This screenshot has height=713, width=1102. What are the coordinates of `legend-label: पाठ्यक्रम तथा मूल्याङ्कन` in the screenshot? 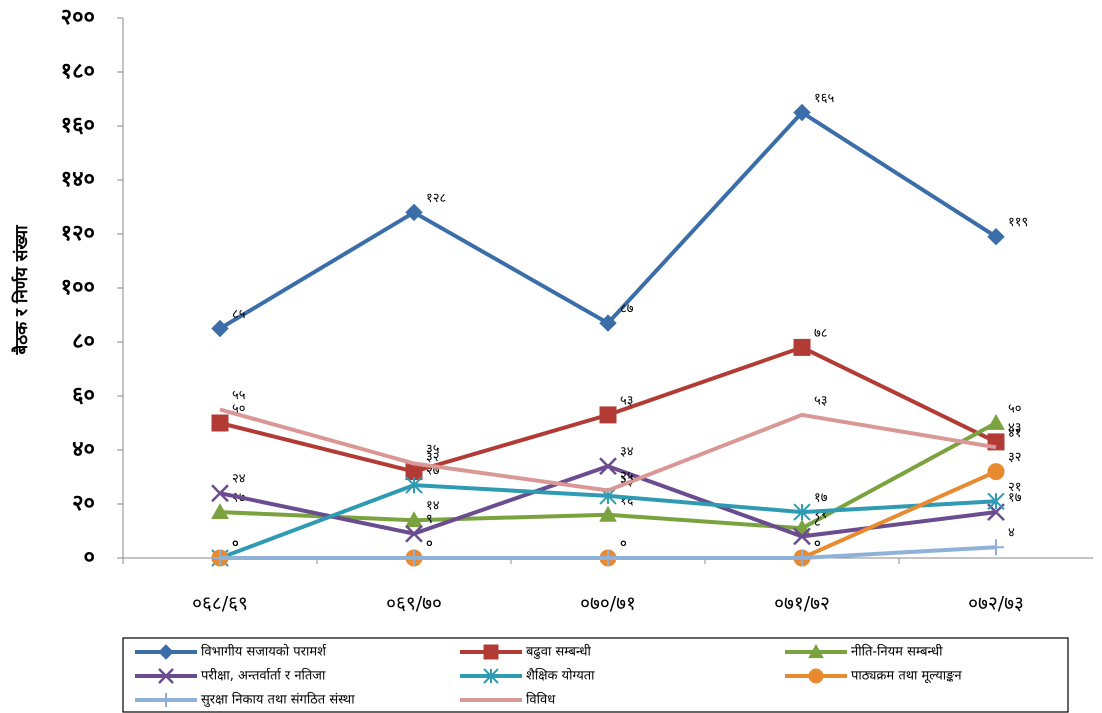 It's located at (906, 676).